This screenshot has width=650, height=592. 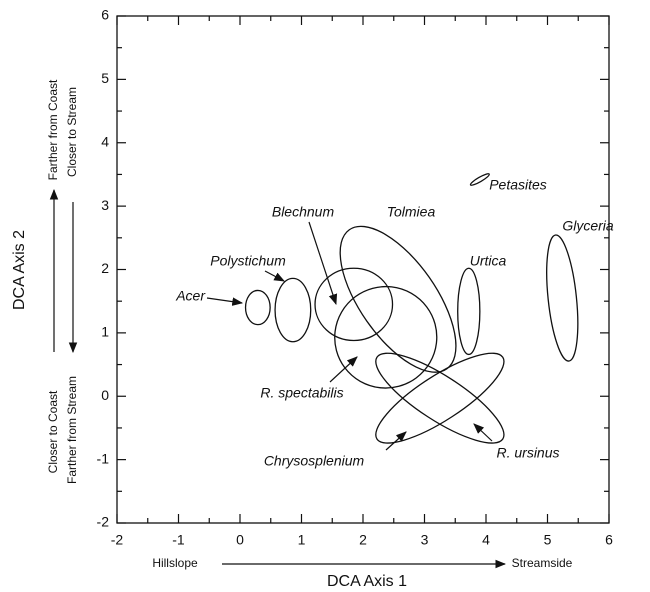 What do you see at coordinates (105, 141) in the screenshot?
I see `y-tick-label: 4` at bounding box center [105, 141].